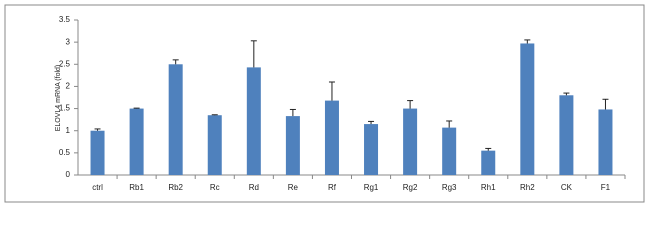 The height and width of the screenshot is (240, 650). I want to click on y-tick-label: 0.5, so click(65, 152).